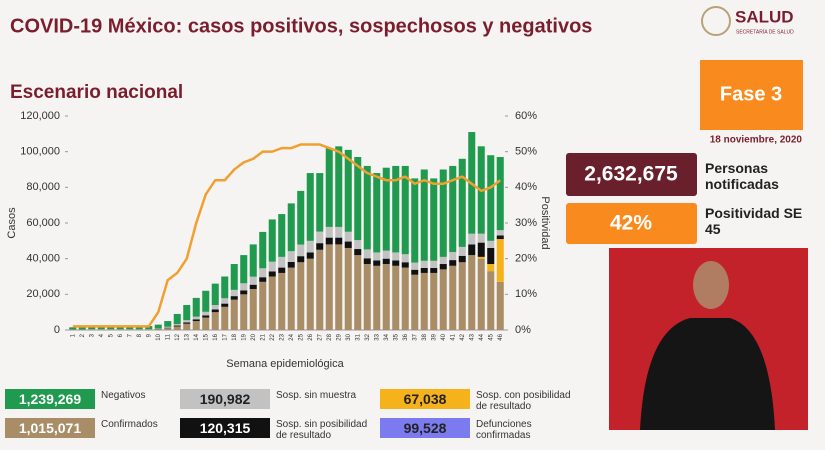  What do you see at coordinates (149, 335) in the screenshot?
I see `x-tick-label: 9` at bounding box center [149, 335].